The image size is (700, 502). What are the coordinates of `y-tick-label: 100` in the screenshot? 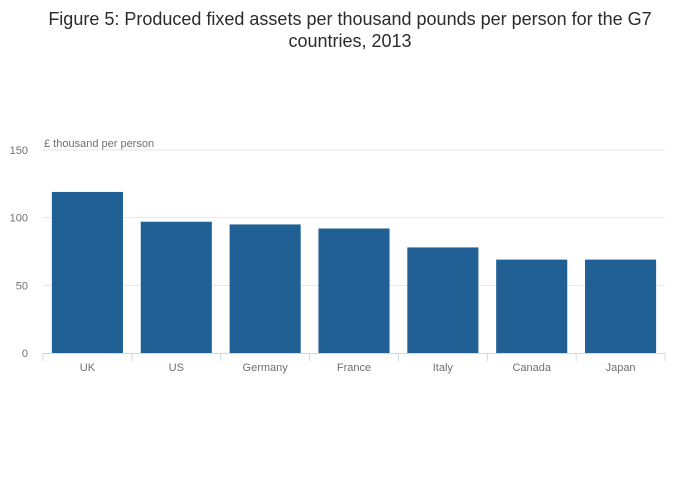 It's located at (19, 219).